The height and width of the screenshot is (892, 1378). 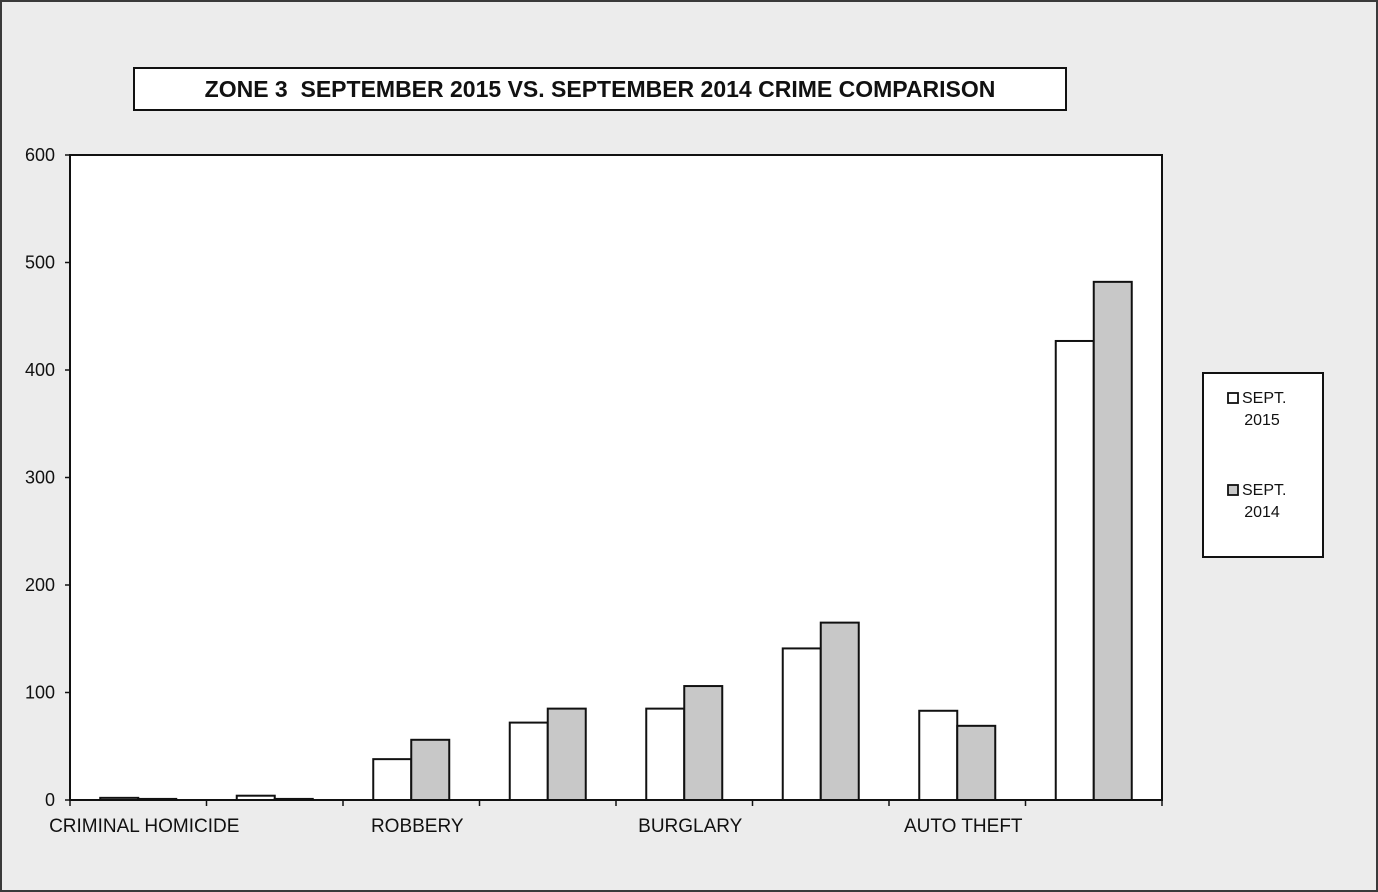 What do you see at coordinates (40, 263) in the screenshot?
I see `y-tick-label: 500` at bounding box center [40, 263].